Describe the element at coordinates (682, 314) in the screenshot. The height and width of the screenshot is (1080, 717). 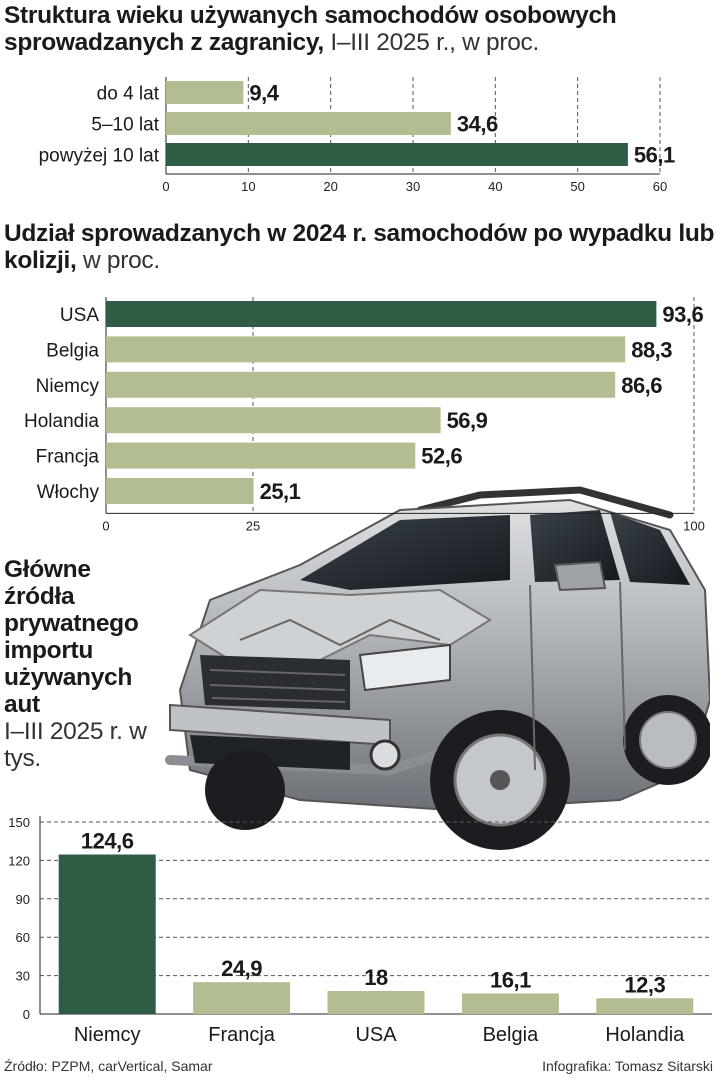
I see `value-label: 93,6` at that location.